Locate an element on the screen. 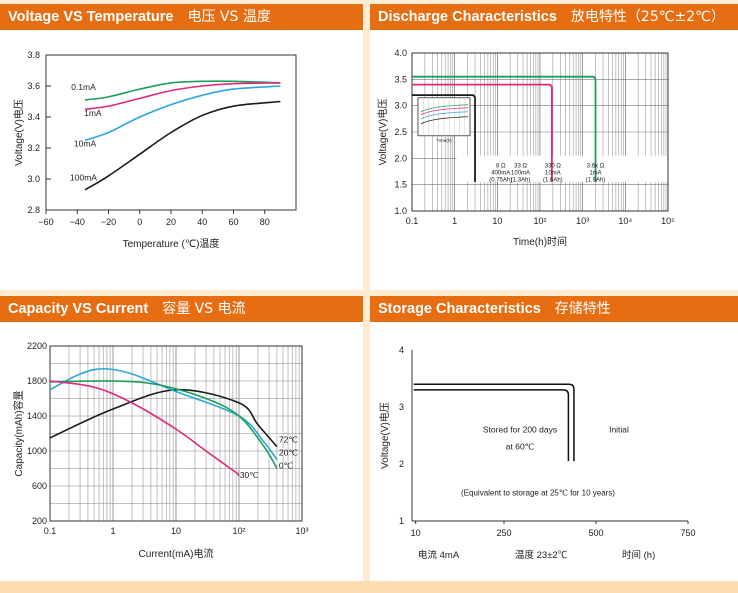 Image resolution: width=738 pixels, height=593 pixels. header-title-en: Capacity VS Current is located at coordinates (78, 309).